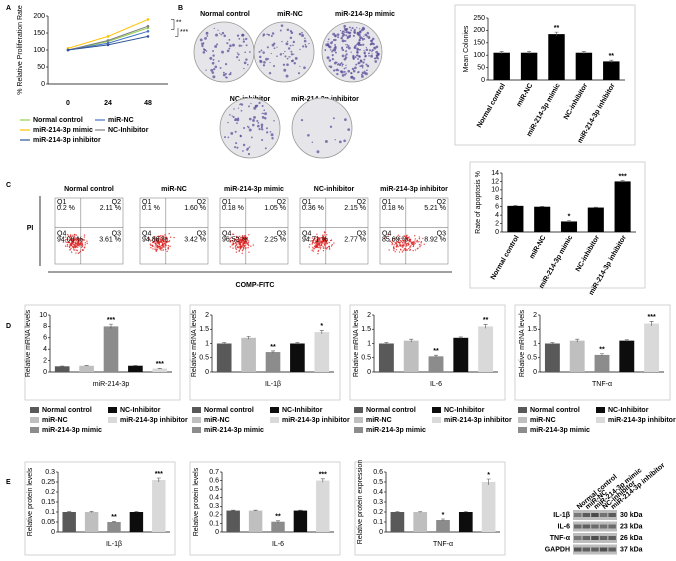 This screenshot has height=561, width=676. What do you see at coordinates (146, 234) in the screenshot?
I see `quadrant-name: Q4` at bounding box center [146, 234].